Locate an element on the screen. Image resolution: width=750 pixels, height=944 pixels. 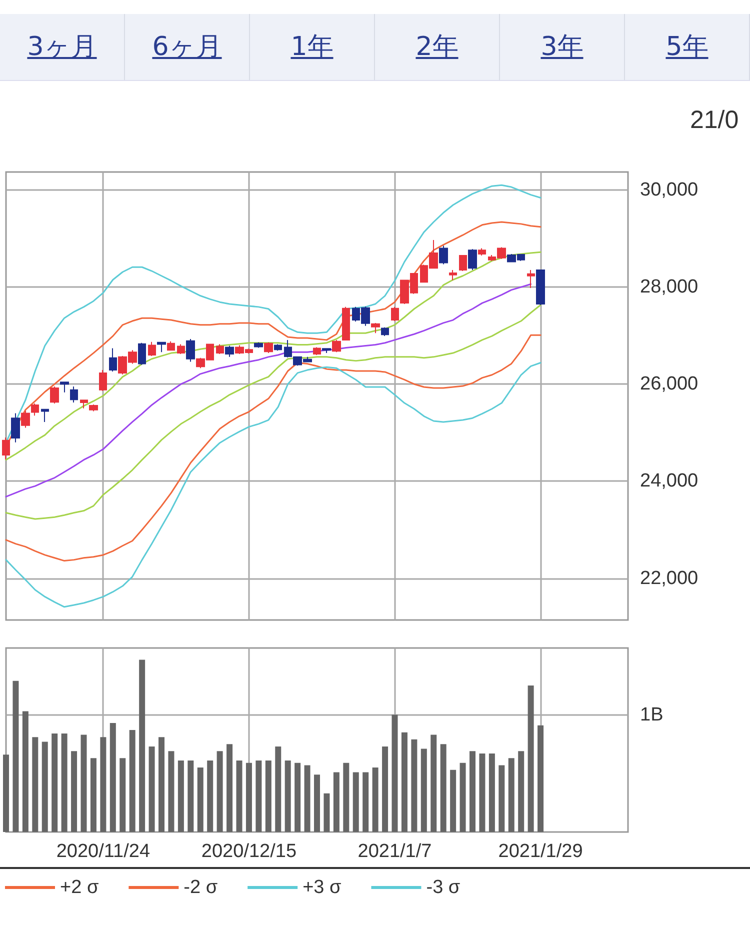
x-tick-label: 2020/11/24 is located at coordinates (103, 851).